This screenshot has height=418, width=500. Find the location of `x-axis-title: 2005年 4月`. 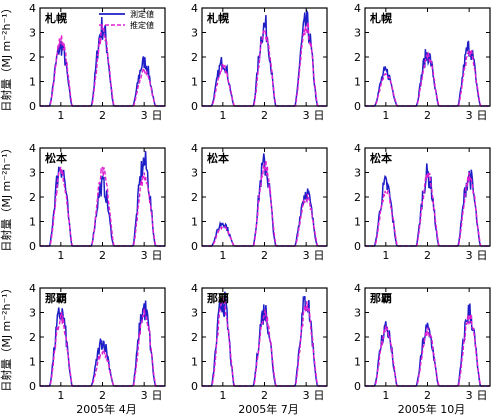

x-axis-title: 2005年 4月 is located at coordinates (106, 409).